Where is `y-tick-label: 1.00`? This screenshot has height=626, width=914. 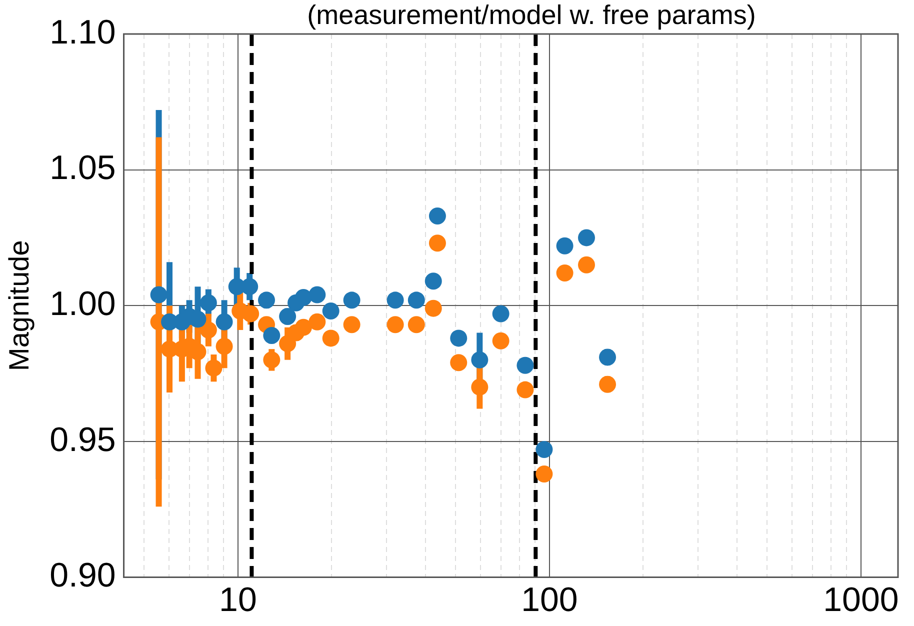 y-tick-label: 1.00 is located at coordinates (83, 303).